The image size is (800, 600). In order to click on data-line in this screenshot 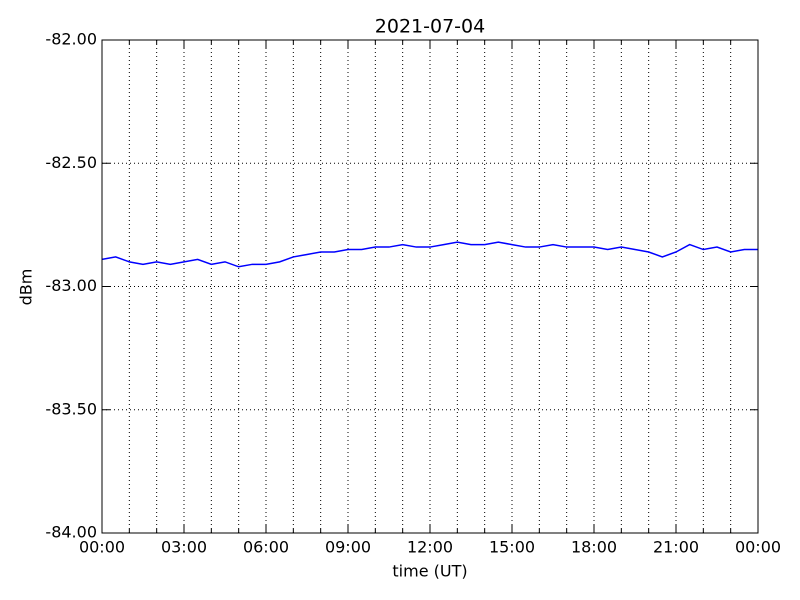, I will do `click(429, 254)`.